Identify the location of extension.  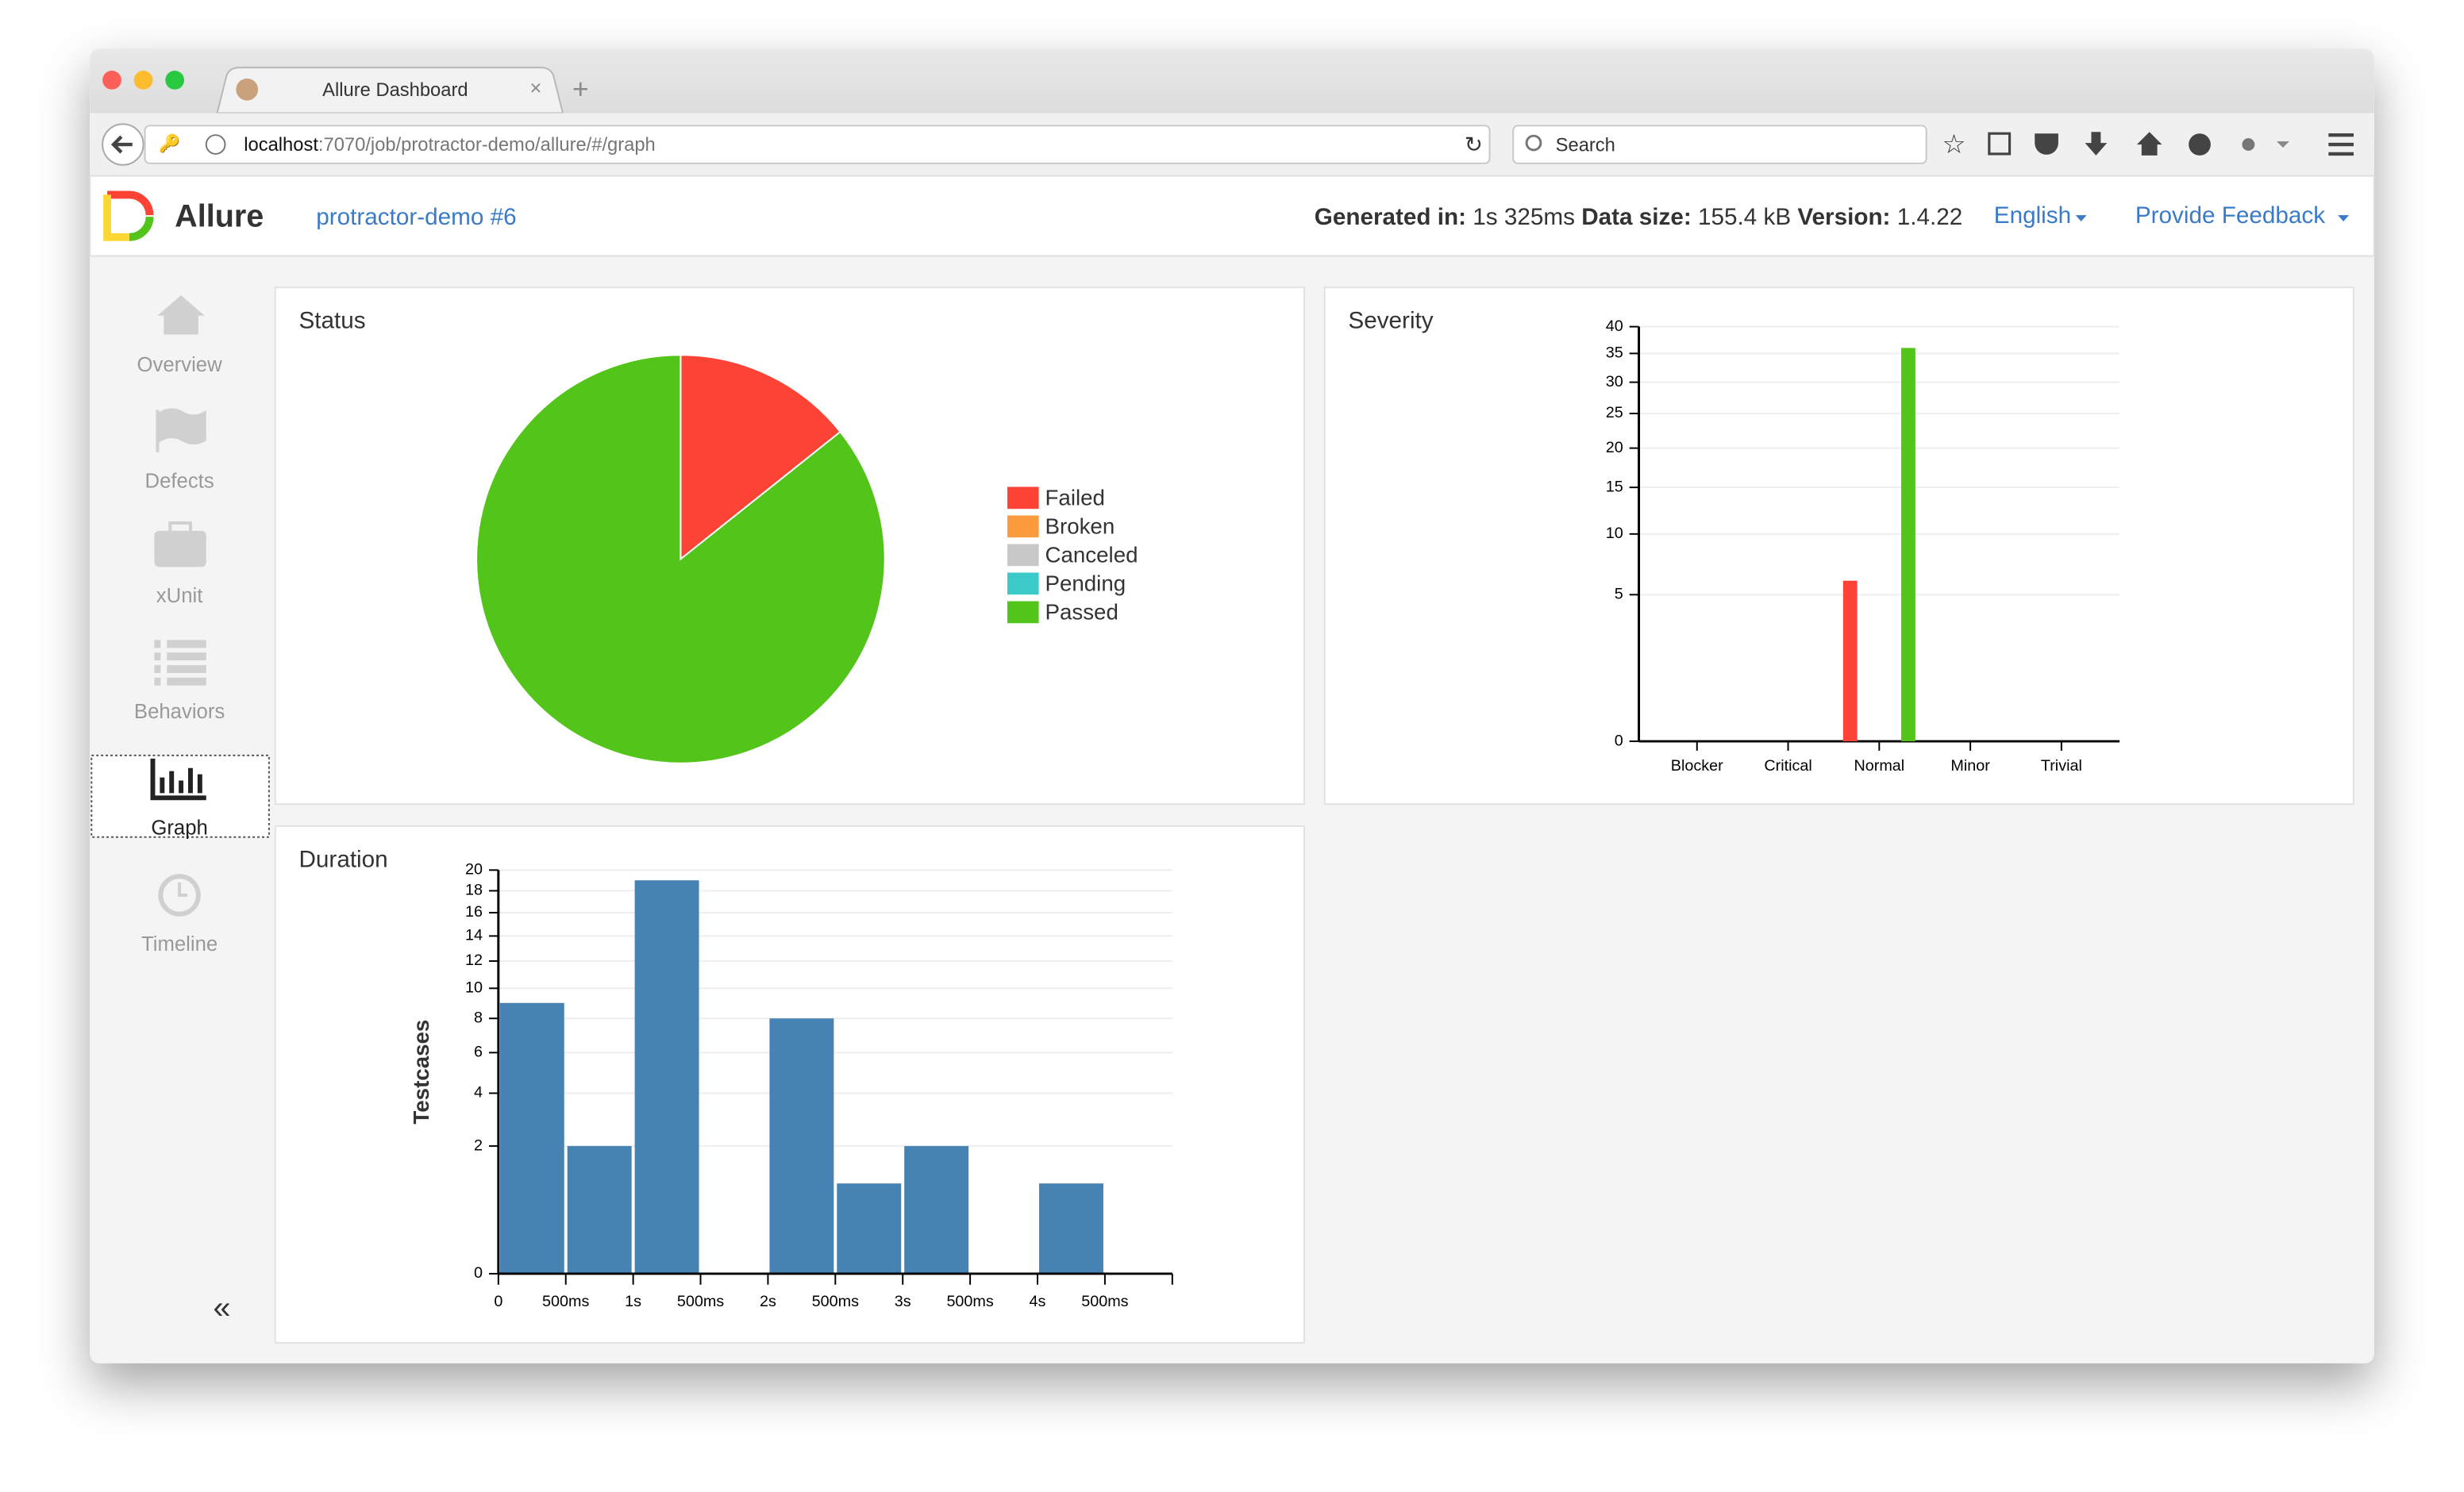
(2248, 144).